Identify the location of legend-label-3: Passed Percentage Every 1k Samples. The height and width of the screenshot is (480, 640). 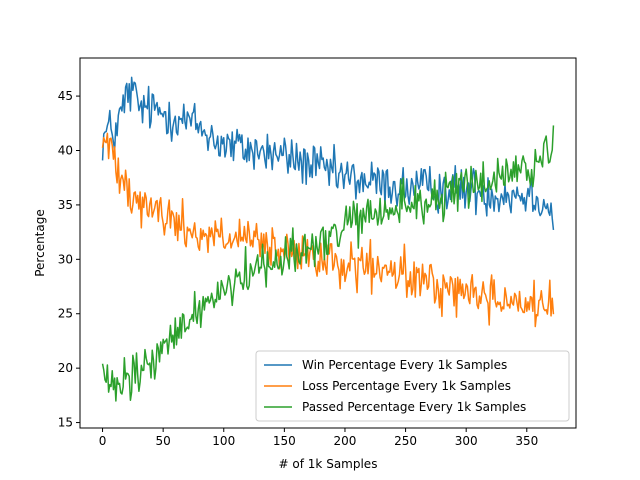
(414, 407).